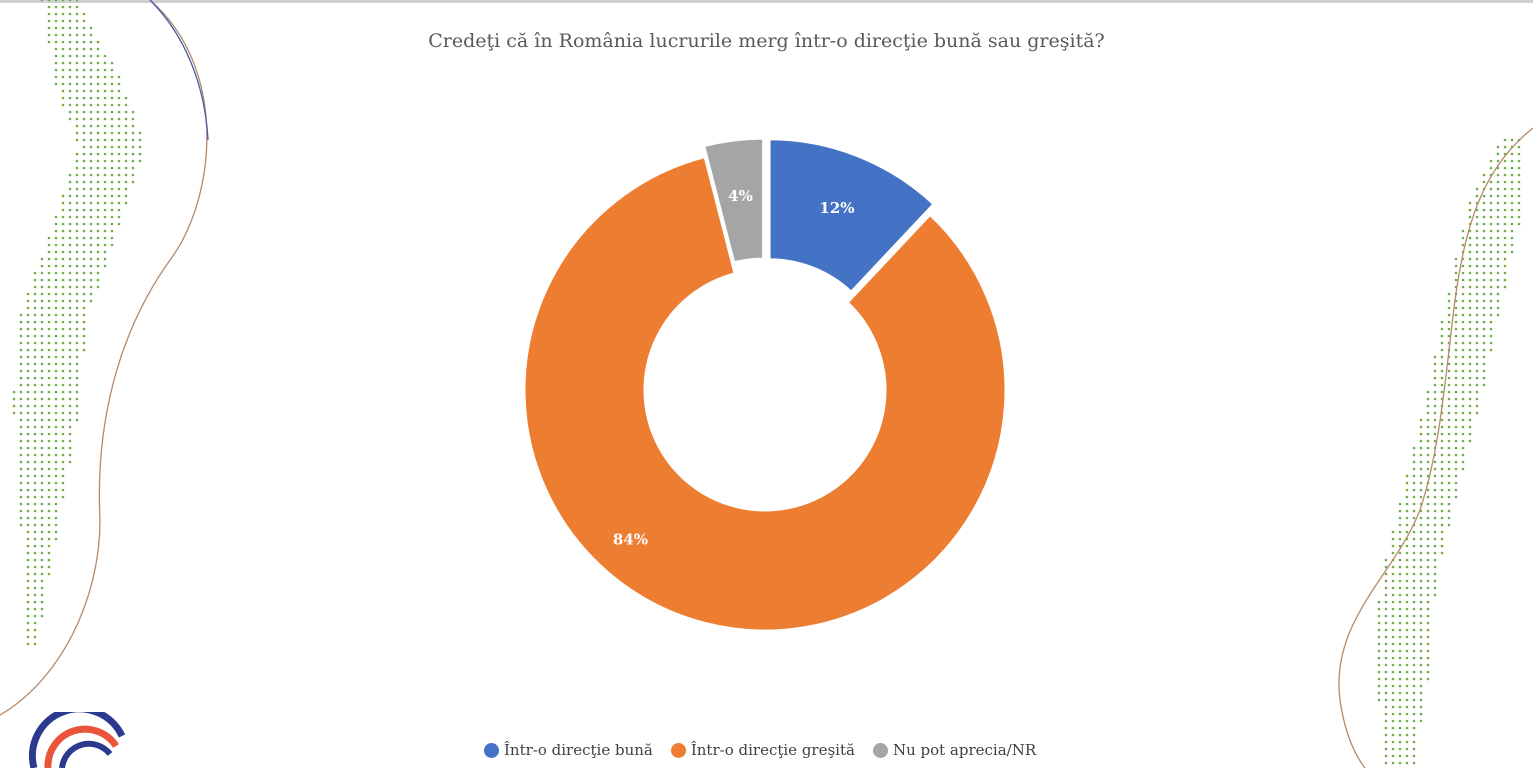  I want to click on legend-marker-buna, so click(491, 750).